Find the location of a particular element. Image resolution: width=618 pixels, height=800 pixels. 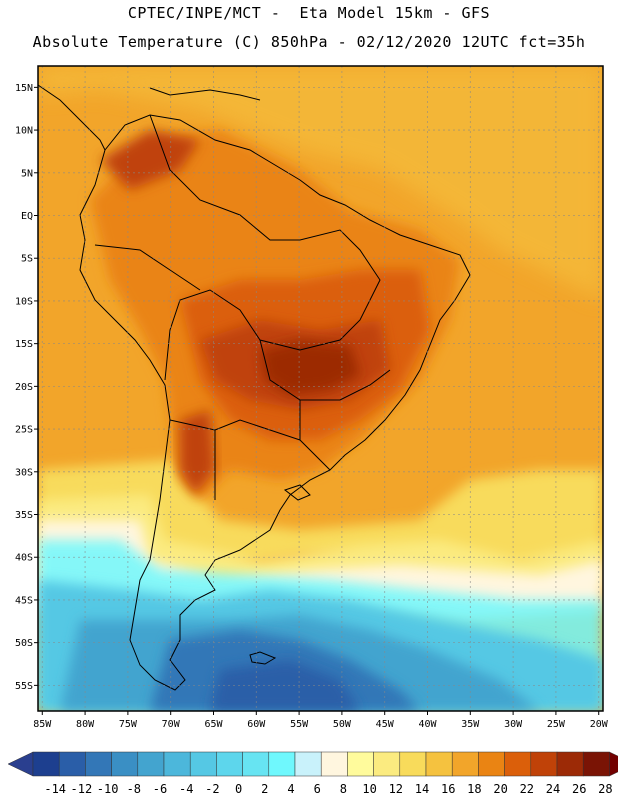

lat-label: 15S is located at coordinates (24, 344).